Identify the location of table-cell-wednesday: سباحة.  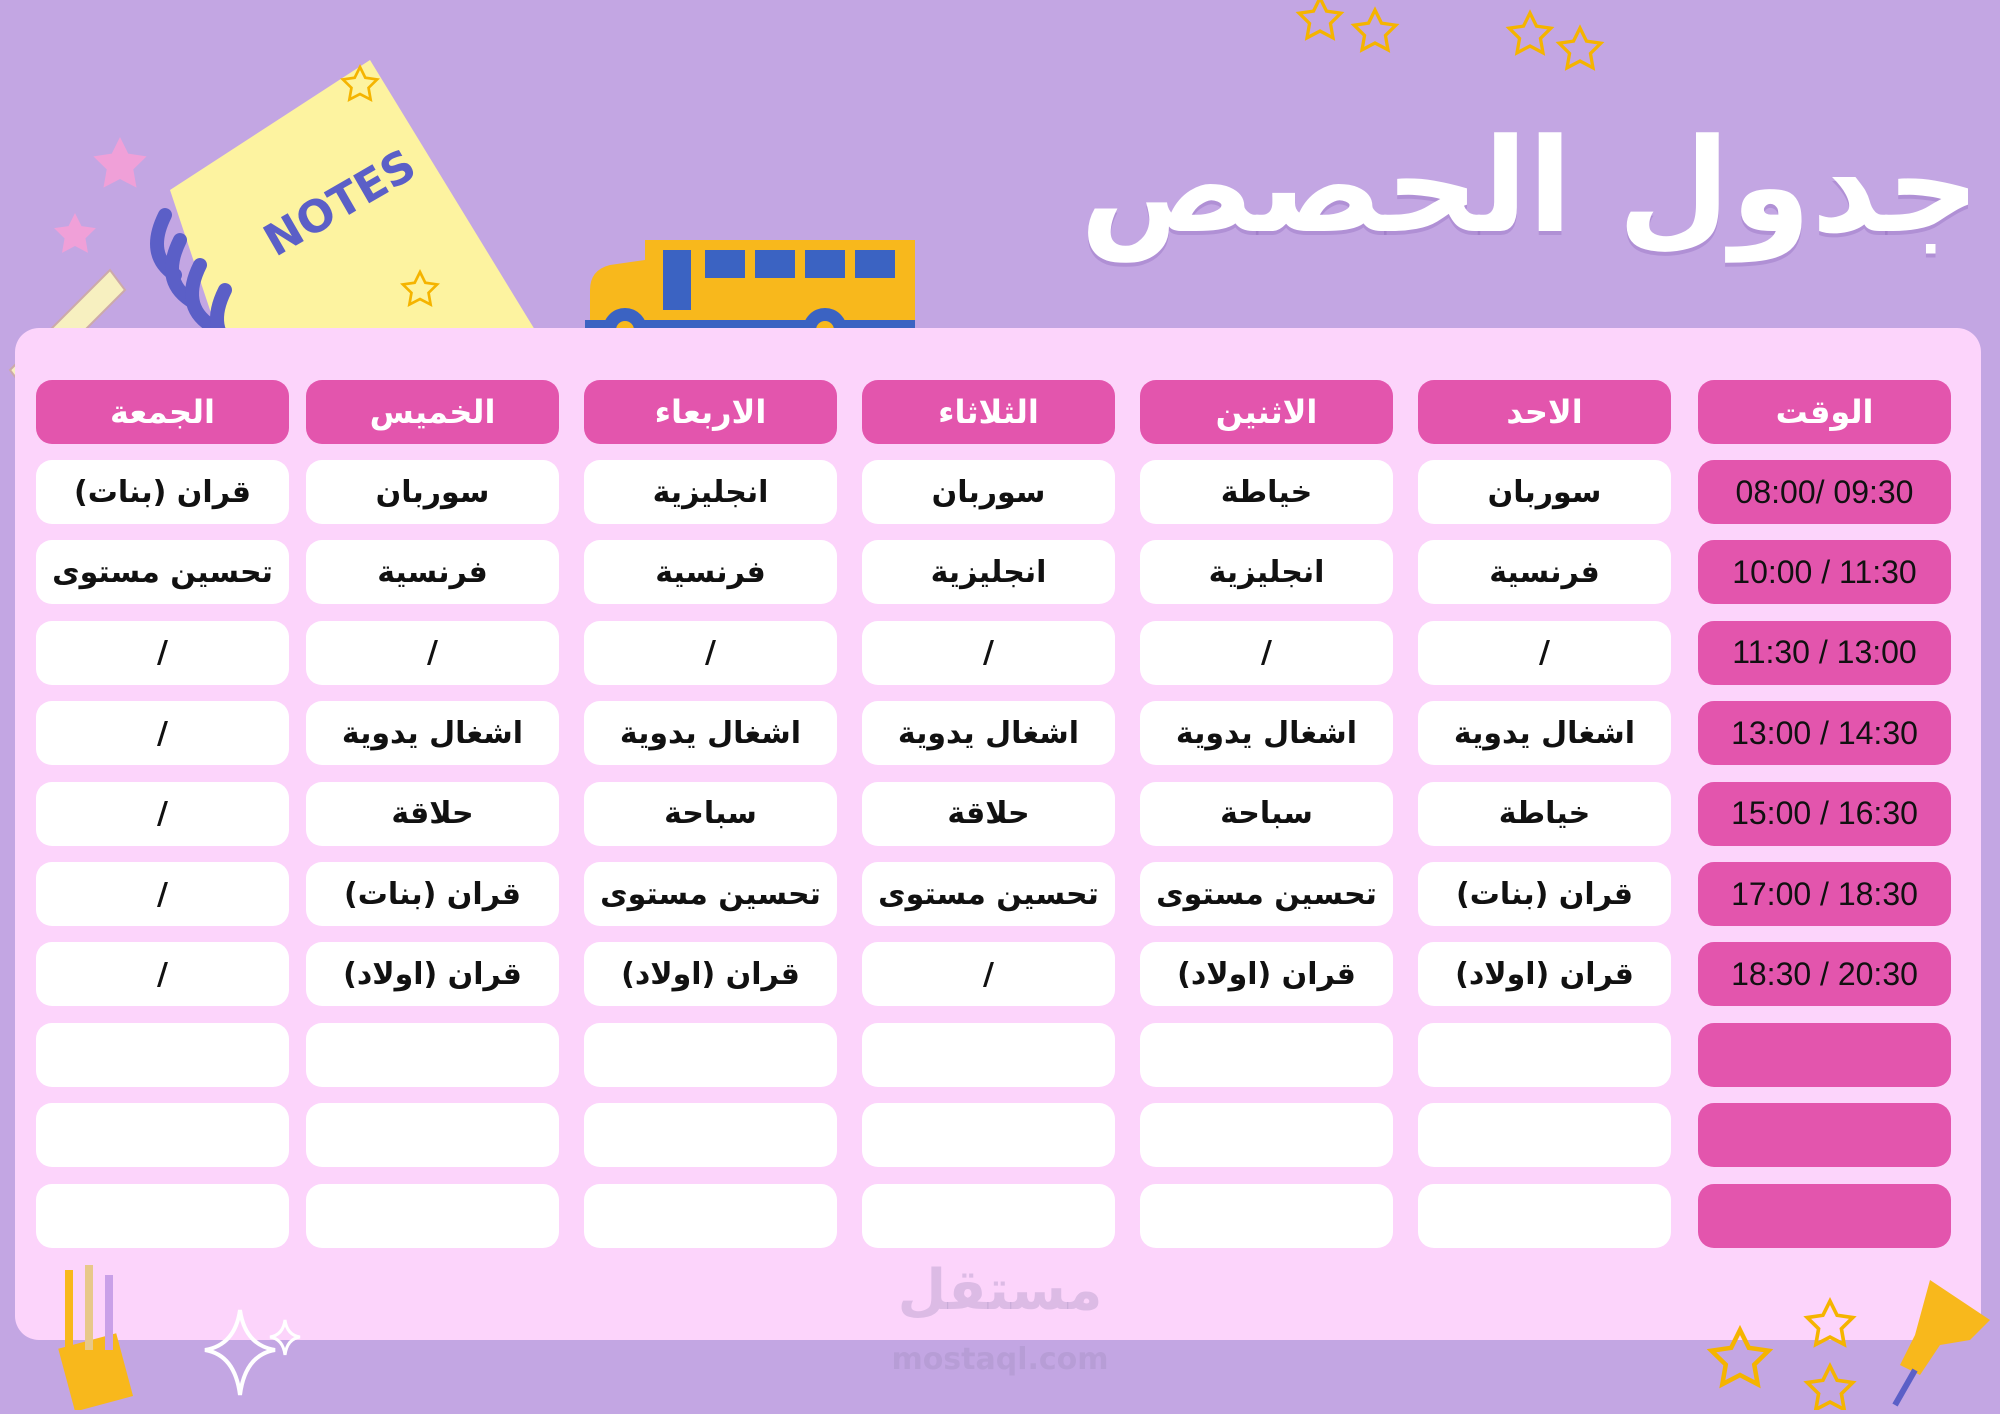
(710, 813).